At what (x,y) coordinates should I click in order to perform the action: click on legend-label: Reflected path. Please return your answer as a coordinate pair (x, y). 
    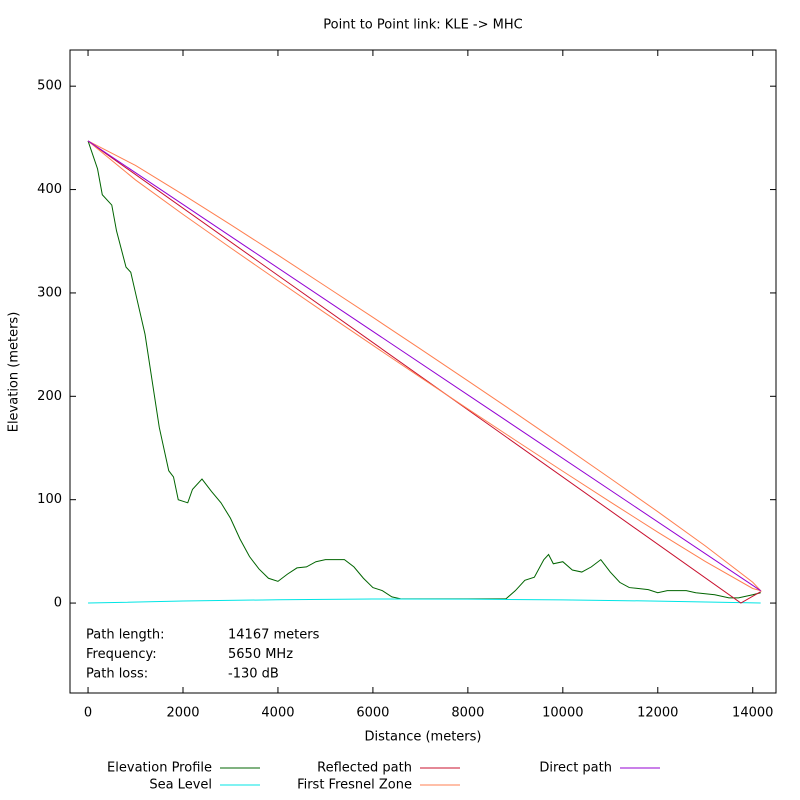
    Looking at the image, I should click on (364, 768).